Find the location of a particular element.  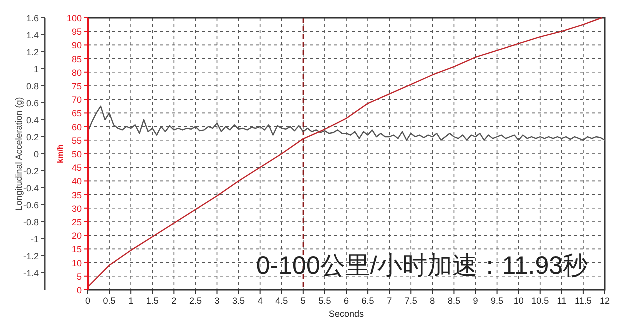

x-tick-label: 3.5 is located at coordinates (239, 301).